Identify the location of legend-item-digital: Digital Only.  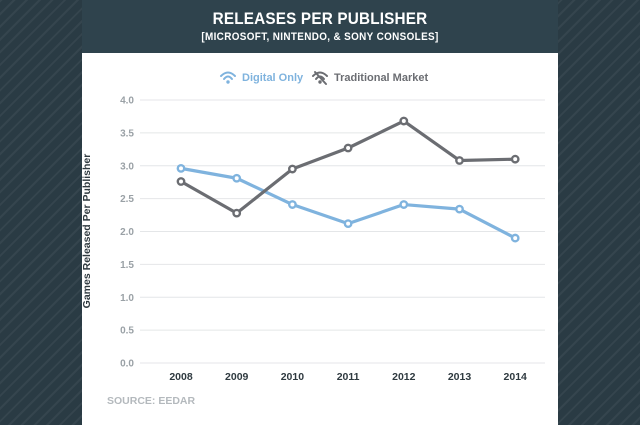
(262, 77).